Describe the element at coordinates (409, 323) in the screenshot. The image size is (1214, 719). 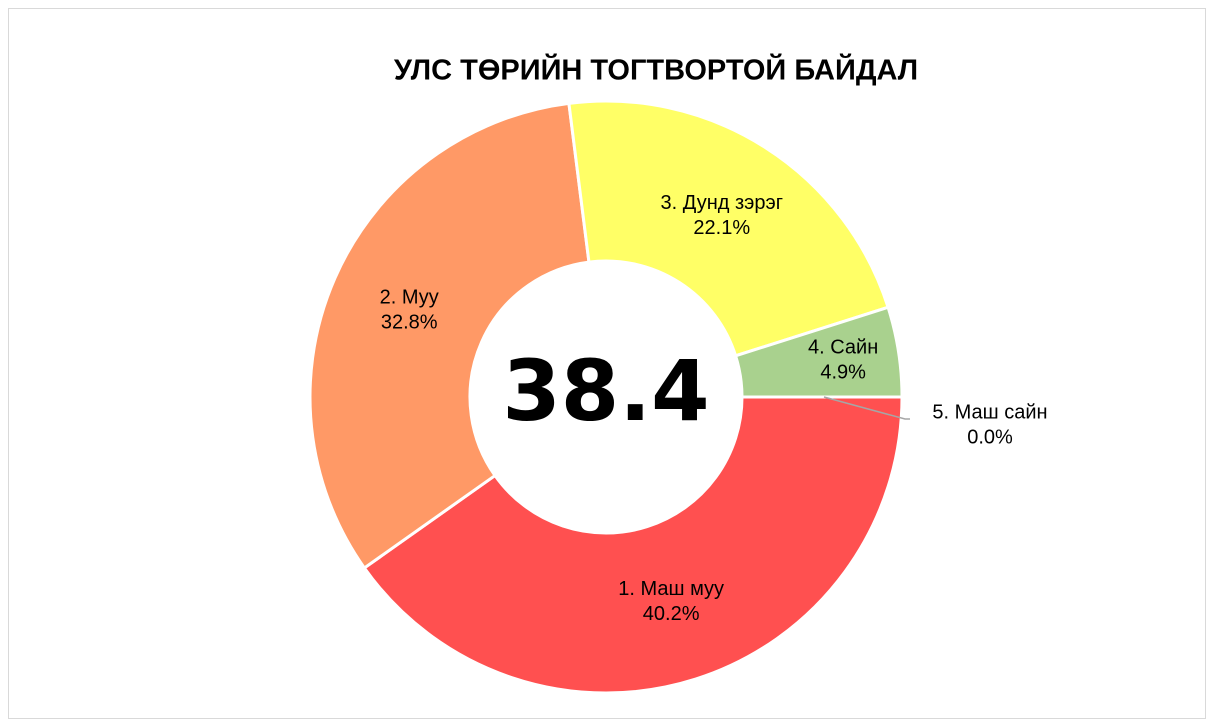
I see `slice-value-label: 32.8%` at that location.